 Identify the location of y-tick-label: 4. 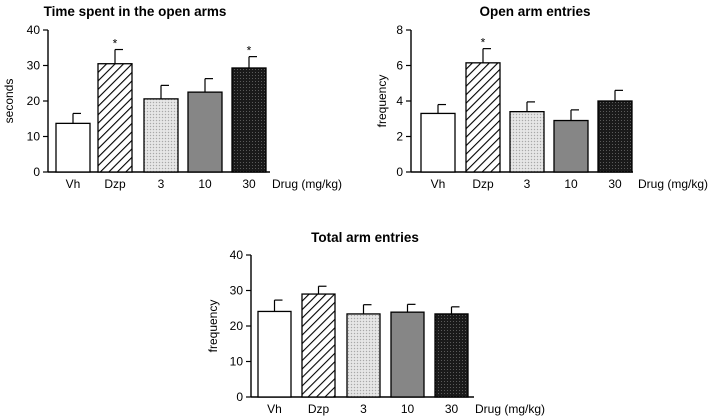
(399, 101).